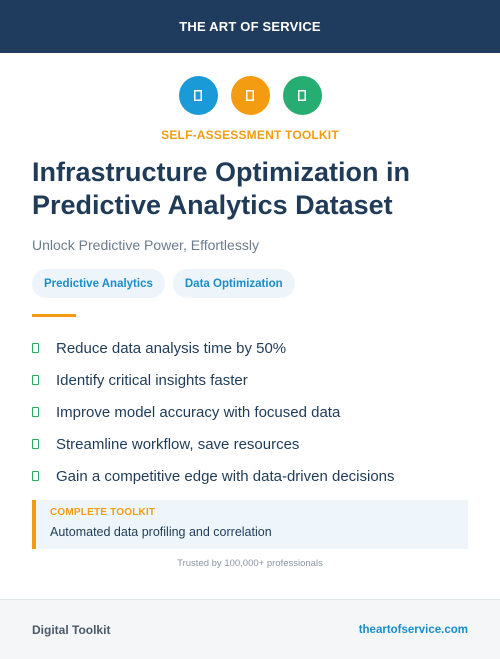 This screenshot has height=659, width=500. I want to click on tag-list: Predictive Analytics Data Optimization, so click(163, 283).